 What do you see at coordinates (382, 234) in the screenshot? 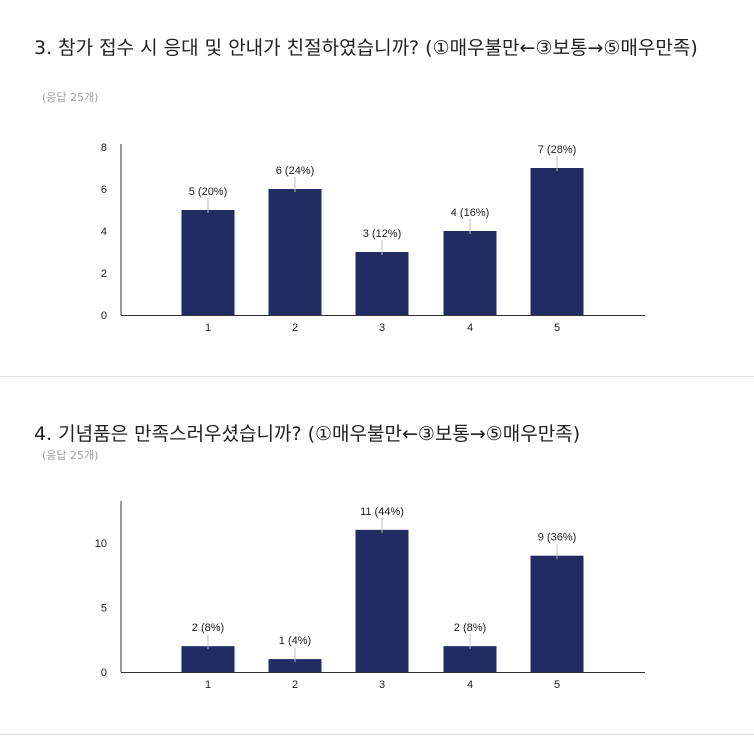
I see `data-label: 3 (12%)` at bounding box center [382, 234].